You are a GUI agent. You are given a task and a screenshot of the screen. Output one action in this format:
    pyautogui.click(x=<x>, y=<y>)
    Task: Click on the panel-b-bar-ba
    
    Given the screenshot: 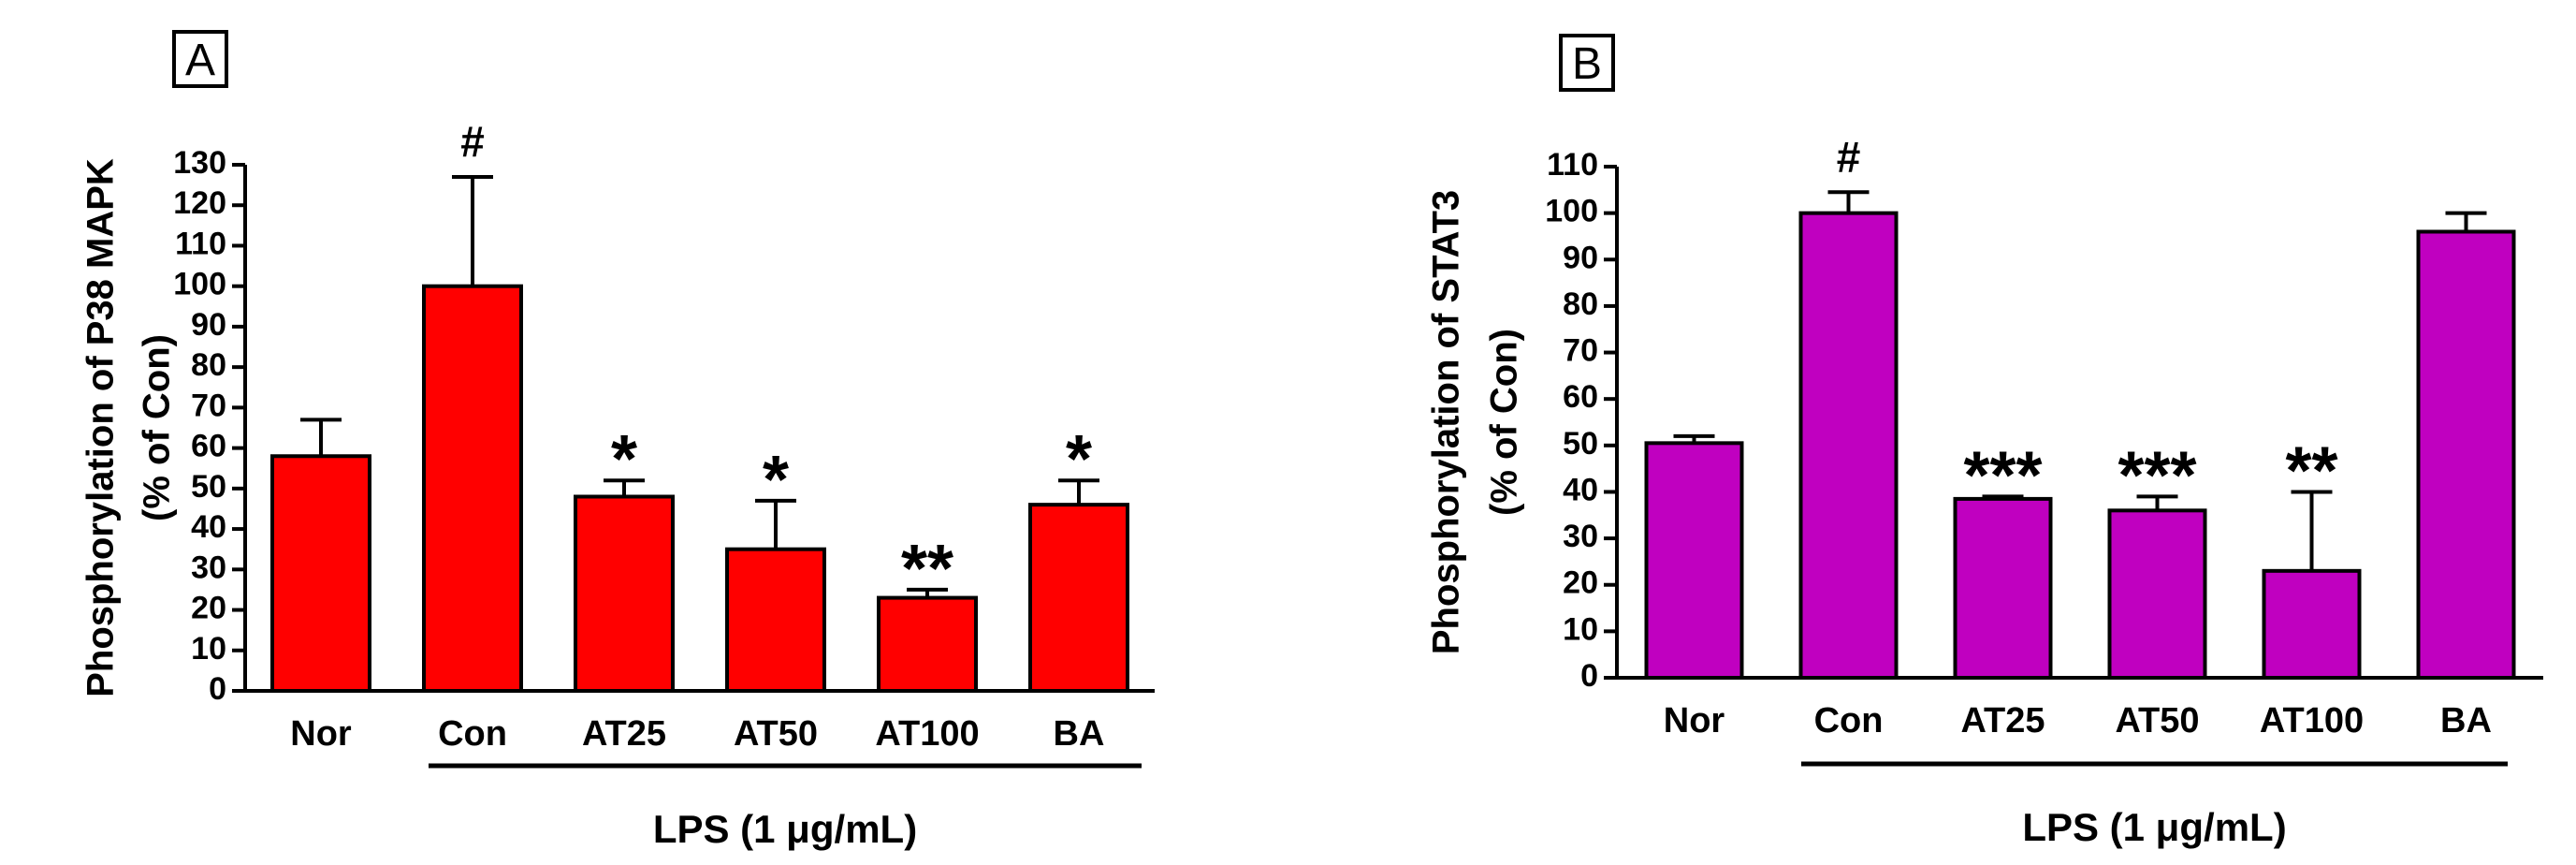 What is the action you would take?
    pyautogui.click(x=2466, y=454)
    